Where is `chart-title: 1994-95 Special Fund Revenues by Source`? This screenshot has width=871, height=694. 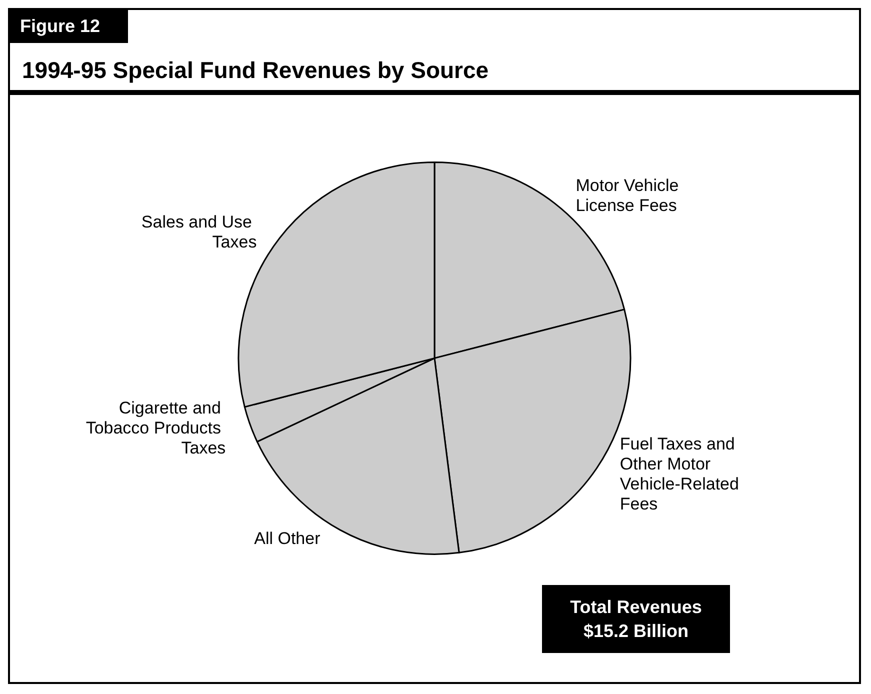 chart-title: 1994-95 Special Fund Revenues by Source is located at coordinates (434, 69).